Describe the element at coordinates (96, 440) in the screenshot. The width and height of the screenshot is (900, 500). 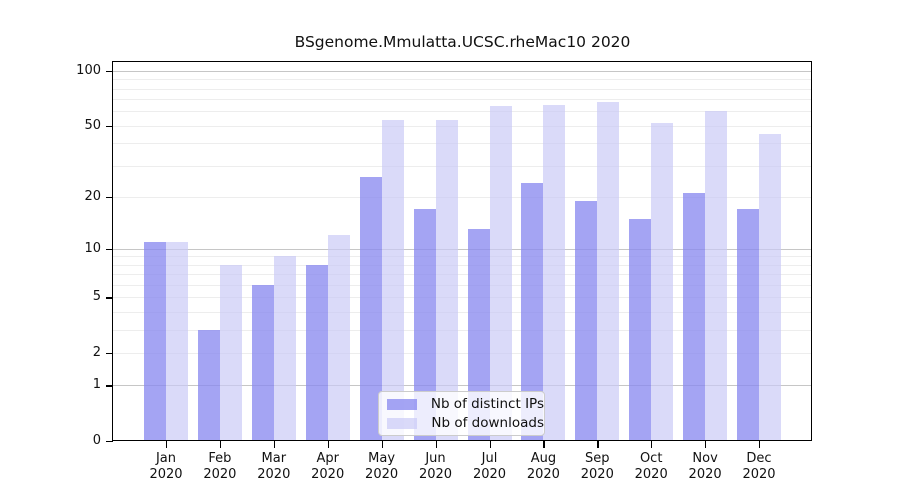
I see `y-tick-label-0: 0` at that location.